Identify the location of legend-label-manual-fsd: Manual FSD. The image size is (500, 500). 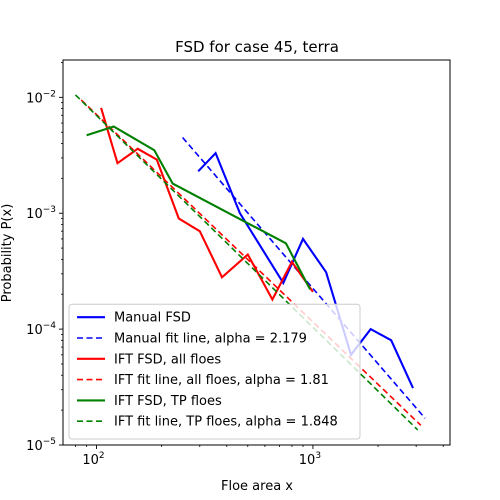
(152, 318).